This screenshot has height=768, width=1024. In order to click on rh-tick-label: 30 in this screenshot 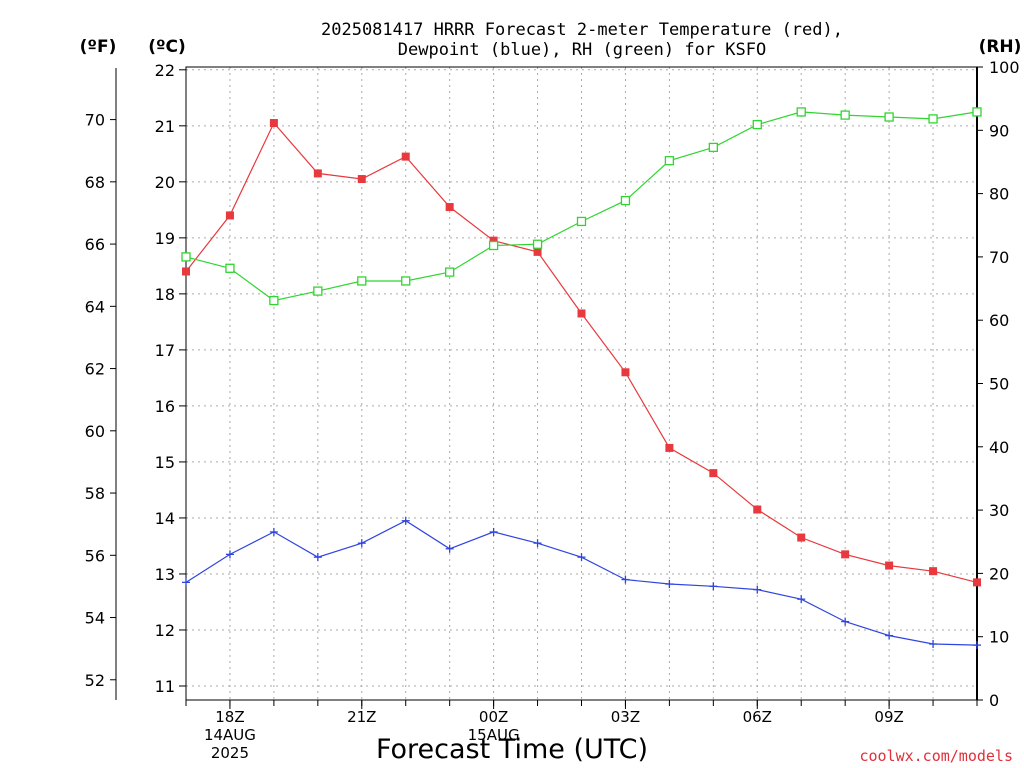, I will do `click(999, 510)`.